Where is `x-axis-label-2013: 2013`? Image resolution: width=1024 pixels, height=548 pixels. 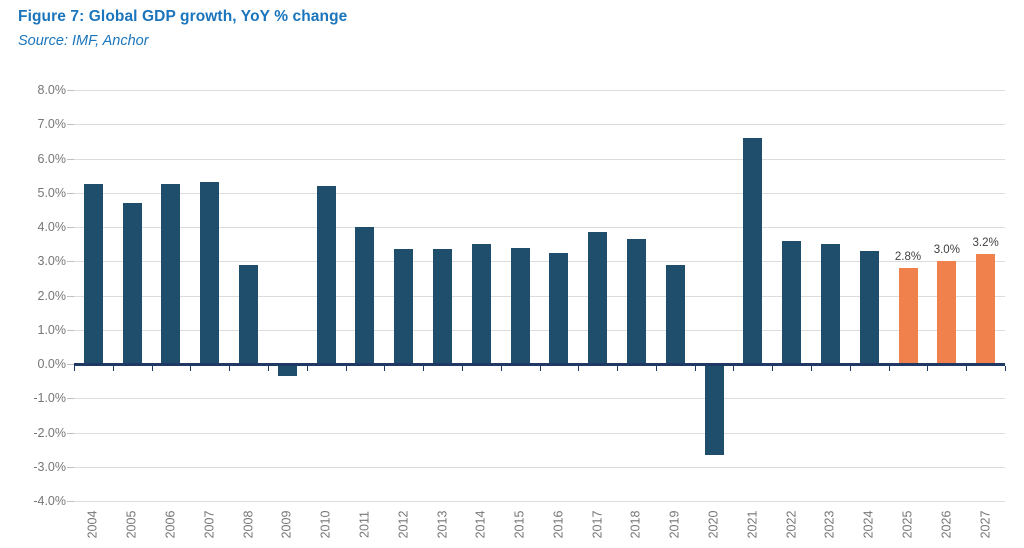 x-axis-label-2013: 2013 is located at coordinates (442, 524).